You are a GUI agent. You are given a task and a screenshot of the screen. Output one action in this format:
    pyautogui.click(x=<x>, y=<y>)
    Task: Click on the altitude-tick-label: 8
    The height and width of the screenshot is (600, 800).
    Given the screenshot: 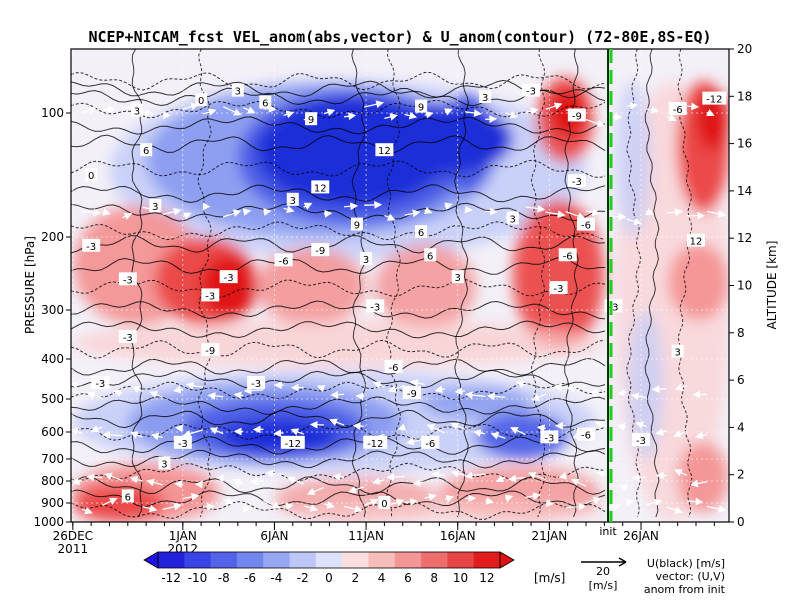 What is the action you would take?
    pyautogui.click(x=741, y=333)
    